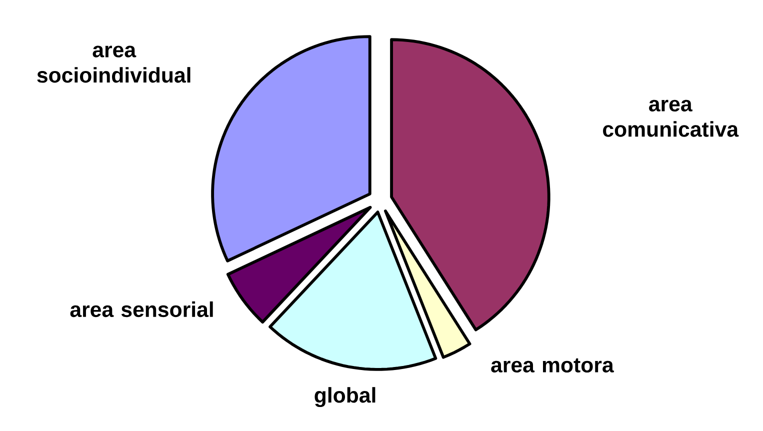 The image size is (763, 431). What do you see at coordinates (552, 365) in the screenshot?
I see `slice-label: area motora` at bounding box center [552, 365].